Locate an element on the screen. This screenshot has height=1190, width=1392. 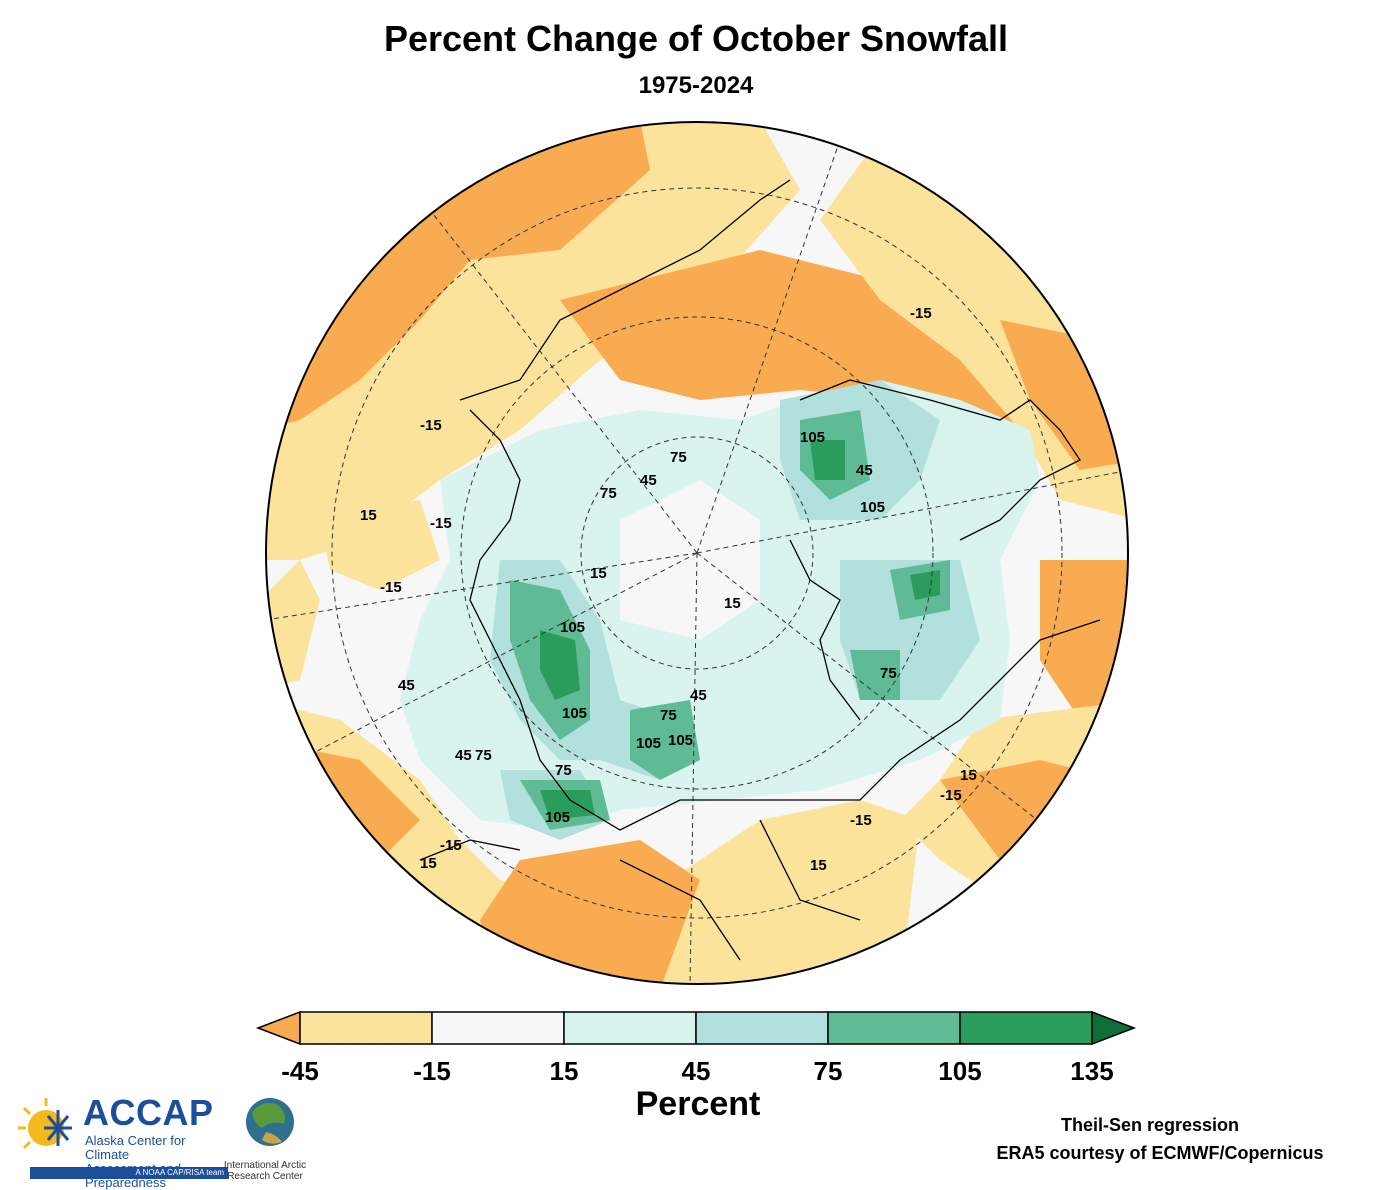
method-credit: Theil-Sen regression is located at coordinates (1150, 1125).